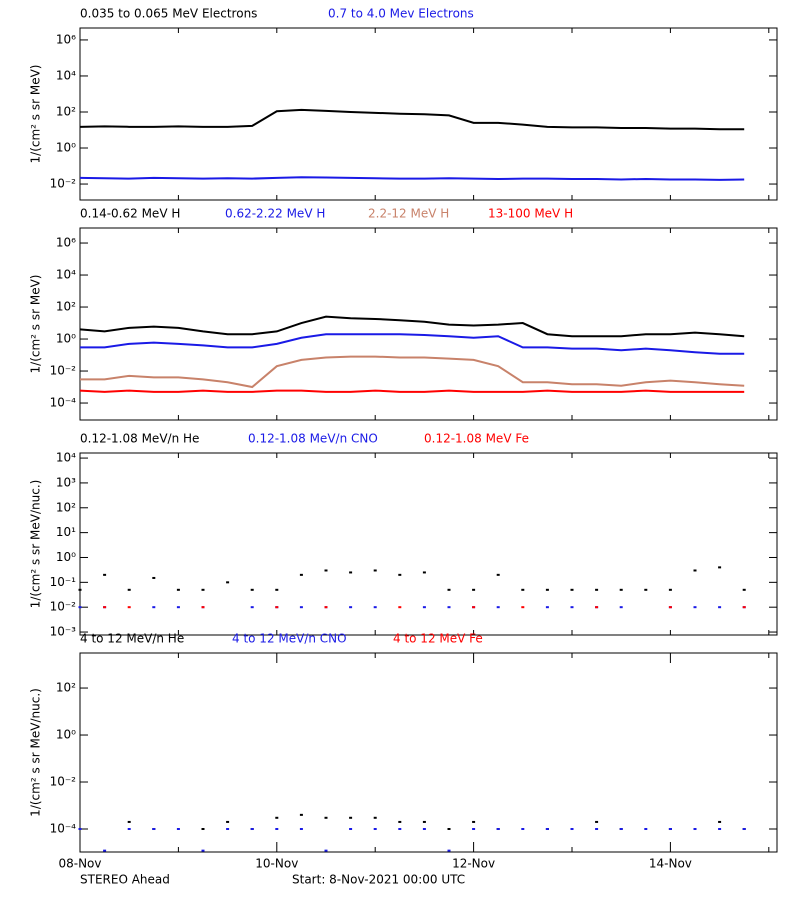 The image size is (800, 900). What do you see at coordinates (530, 214) in the screenshot?
I see `legend-entry: 13-100 MeV H` at bounding box center [530, 214].